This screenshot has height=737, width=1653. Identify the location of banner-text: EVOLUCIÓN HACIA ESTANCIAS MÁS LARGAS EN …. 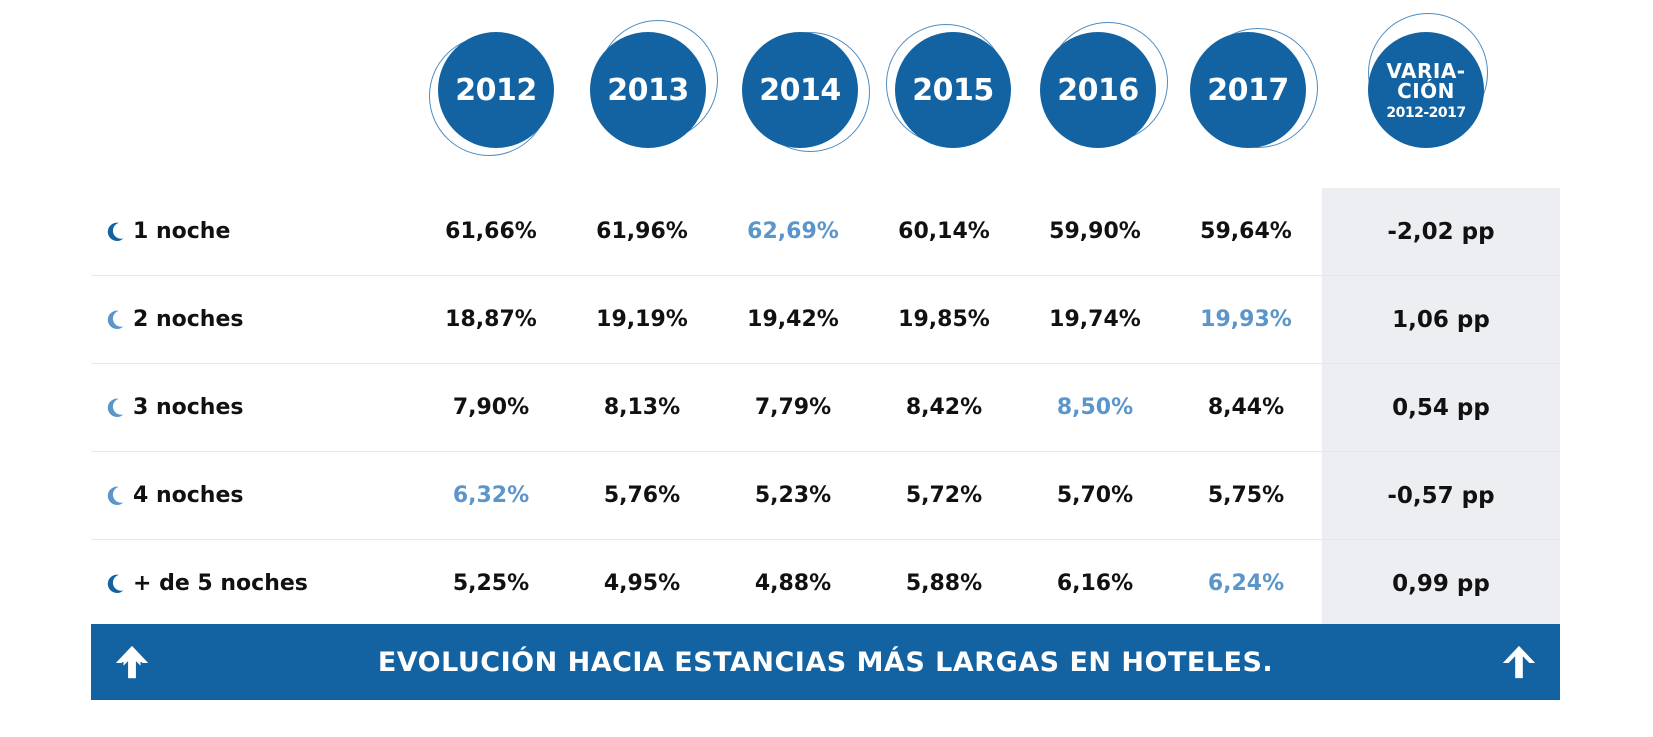
(825, 662).